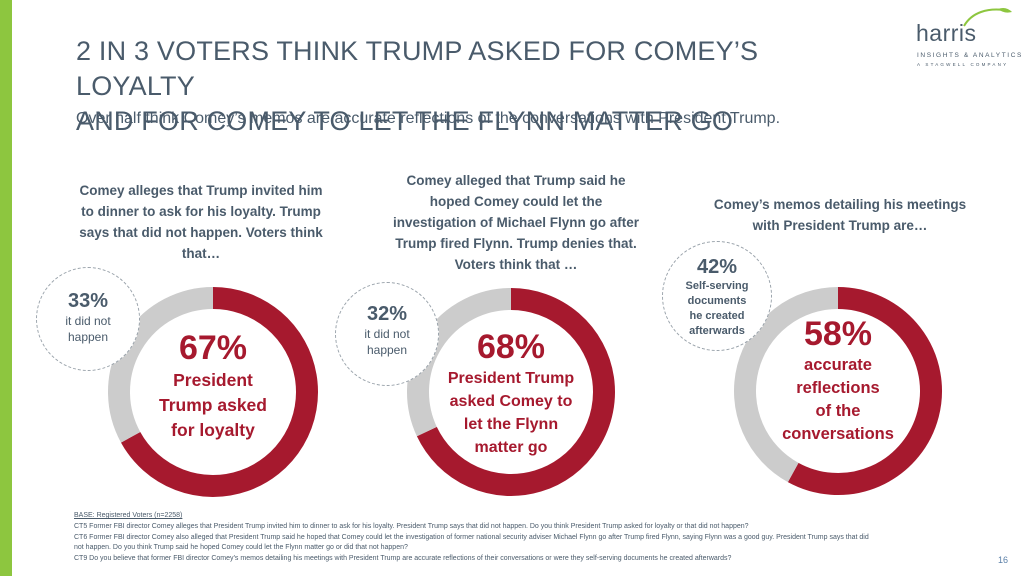 This screenshot has width=1024, height=576. I want to click on main-label: Trump asked, so click(213, 405).